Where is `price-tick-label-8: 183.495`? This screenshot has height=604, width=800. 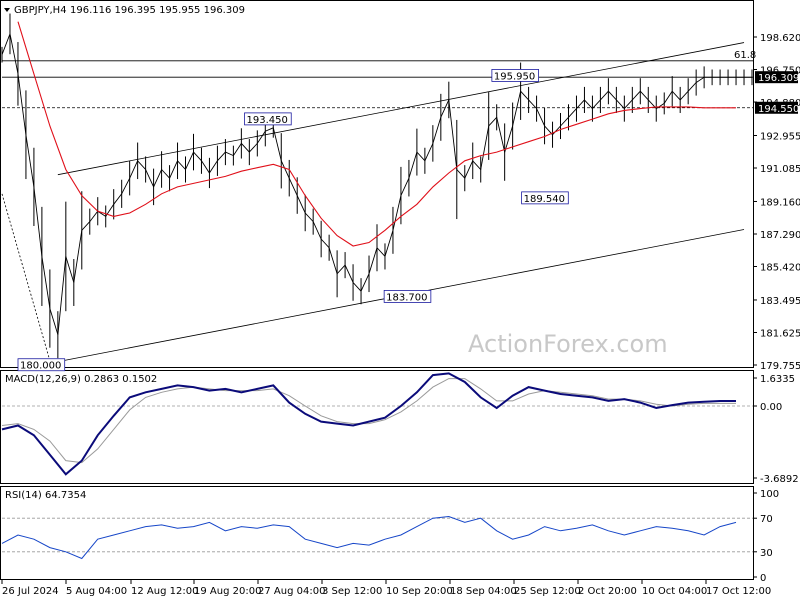 price-tick-label-8: 183.495 is located at coordinates (780, 301).